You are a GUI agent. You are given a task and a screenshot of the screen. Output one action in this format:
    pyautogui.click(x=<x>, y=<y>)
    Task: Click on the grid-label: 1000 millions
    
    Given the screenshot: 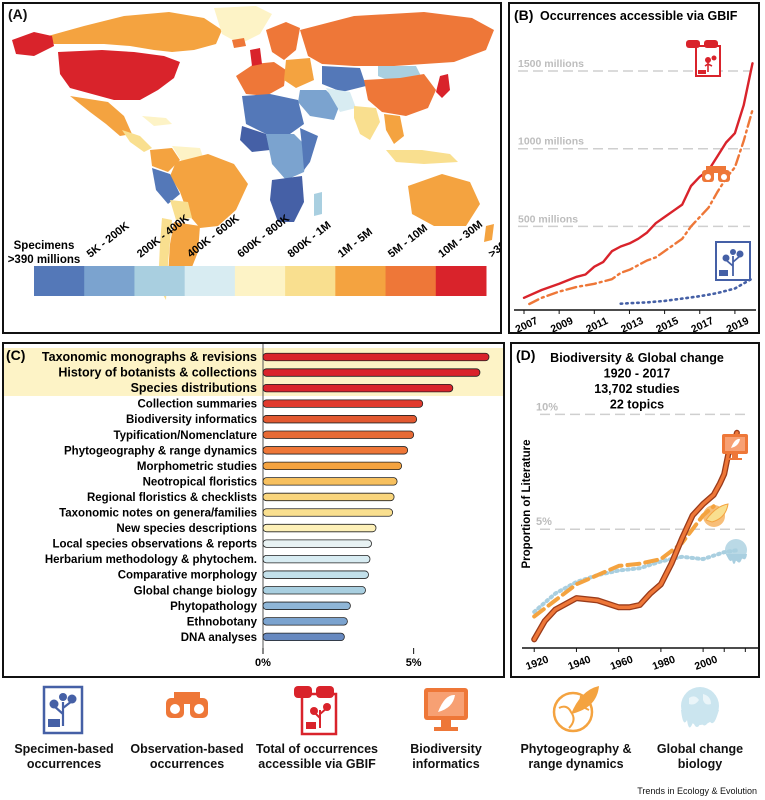 What is the action you would take?
    pyautogui.click(x=551, y=142)
    